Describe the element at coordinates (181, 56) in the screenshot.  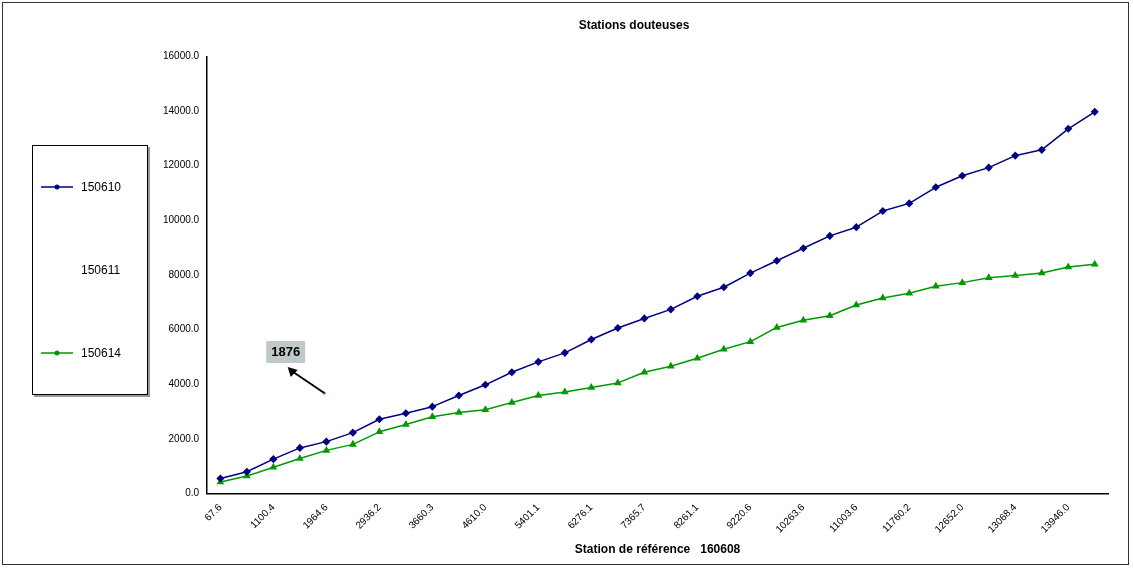
I see `y-tick-label: 16000.0` at that location.